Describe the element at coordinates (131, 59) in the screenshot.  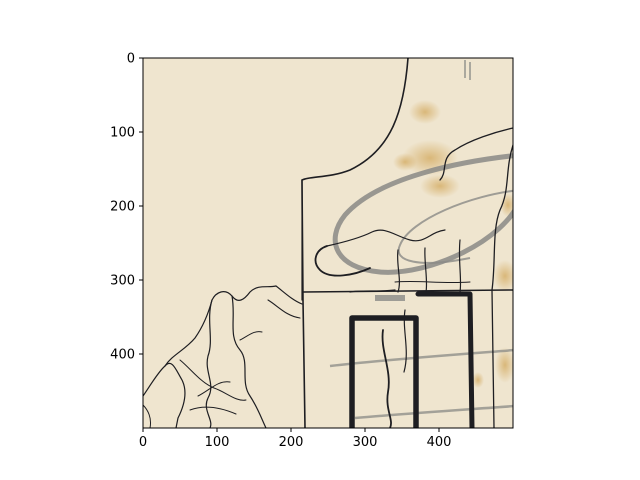
I see `y-tick-label: 0` at that location.